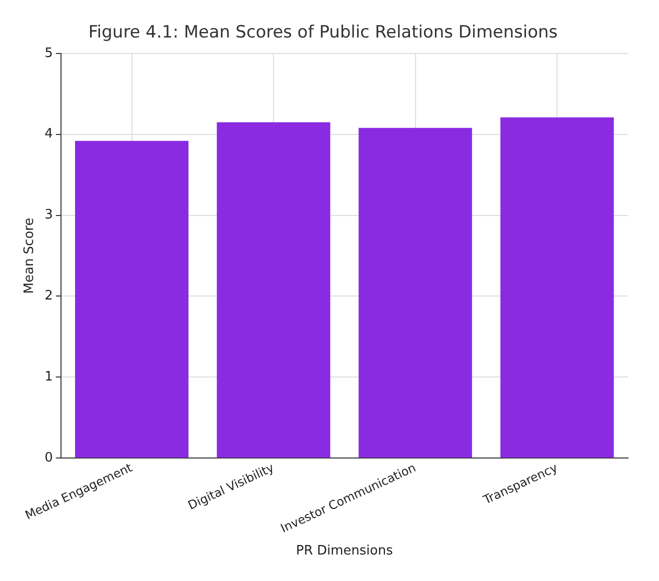  I want to click on chart-title: Figure 4.1: Mean Scores of Public Relations Dimensions, so click(323, 32).